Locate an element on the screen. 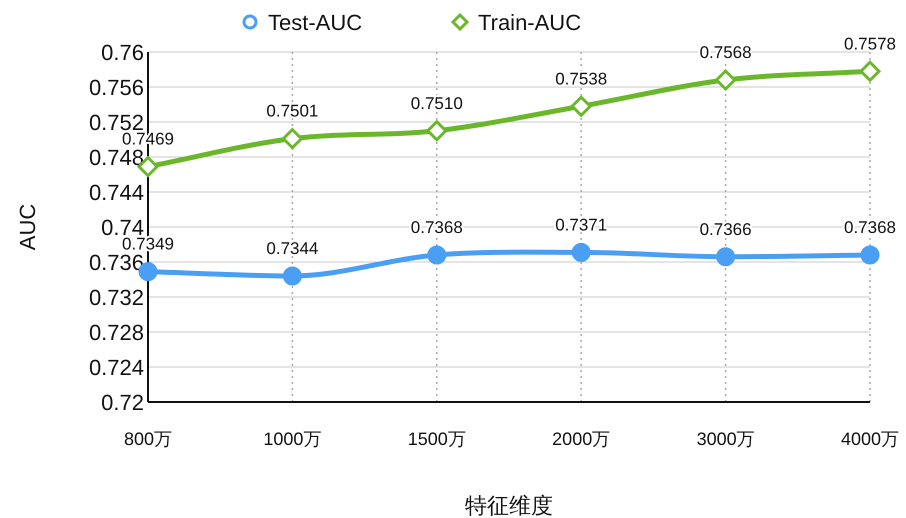  x-tick-label: 2000万 is located at coordinates (581, 439).